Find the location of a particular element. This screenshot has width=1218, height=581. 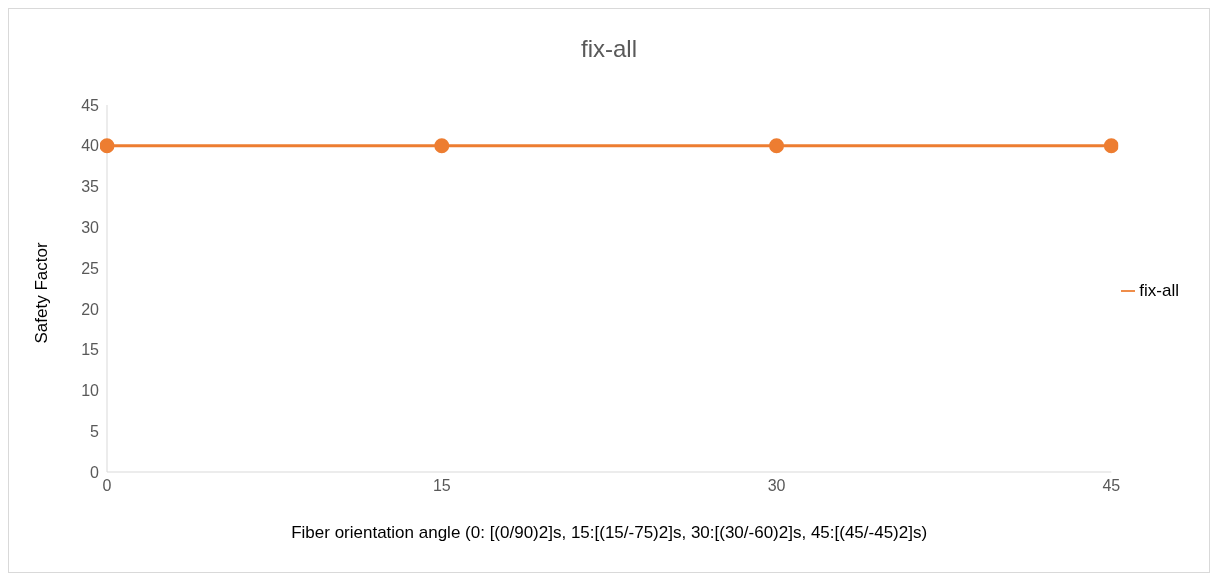

legend-label: fix-all is located at coordinates (1159, 290).